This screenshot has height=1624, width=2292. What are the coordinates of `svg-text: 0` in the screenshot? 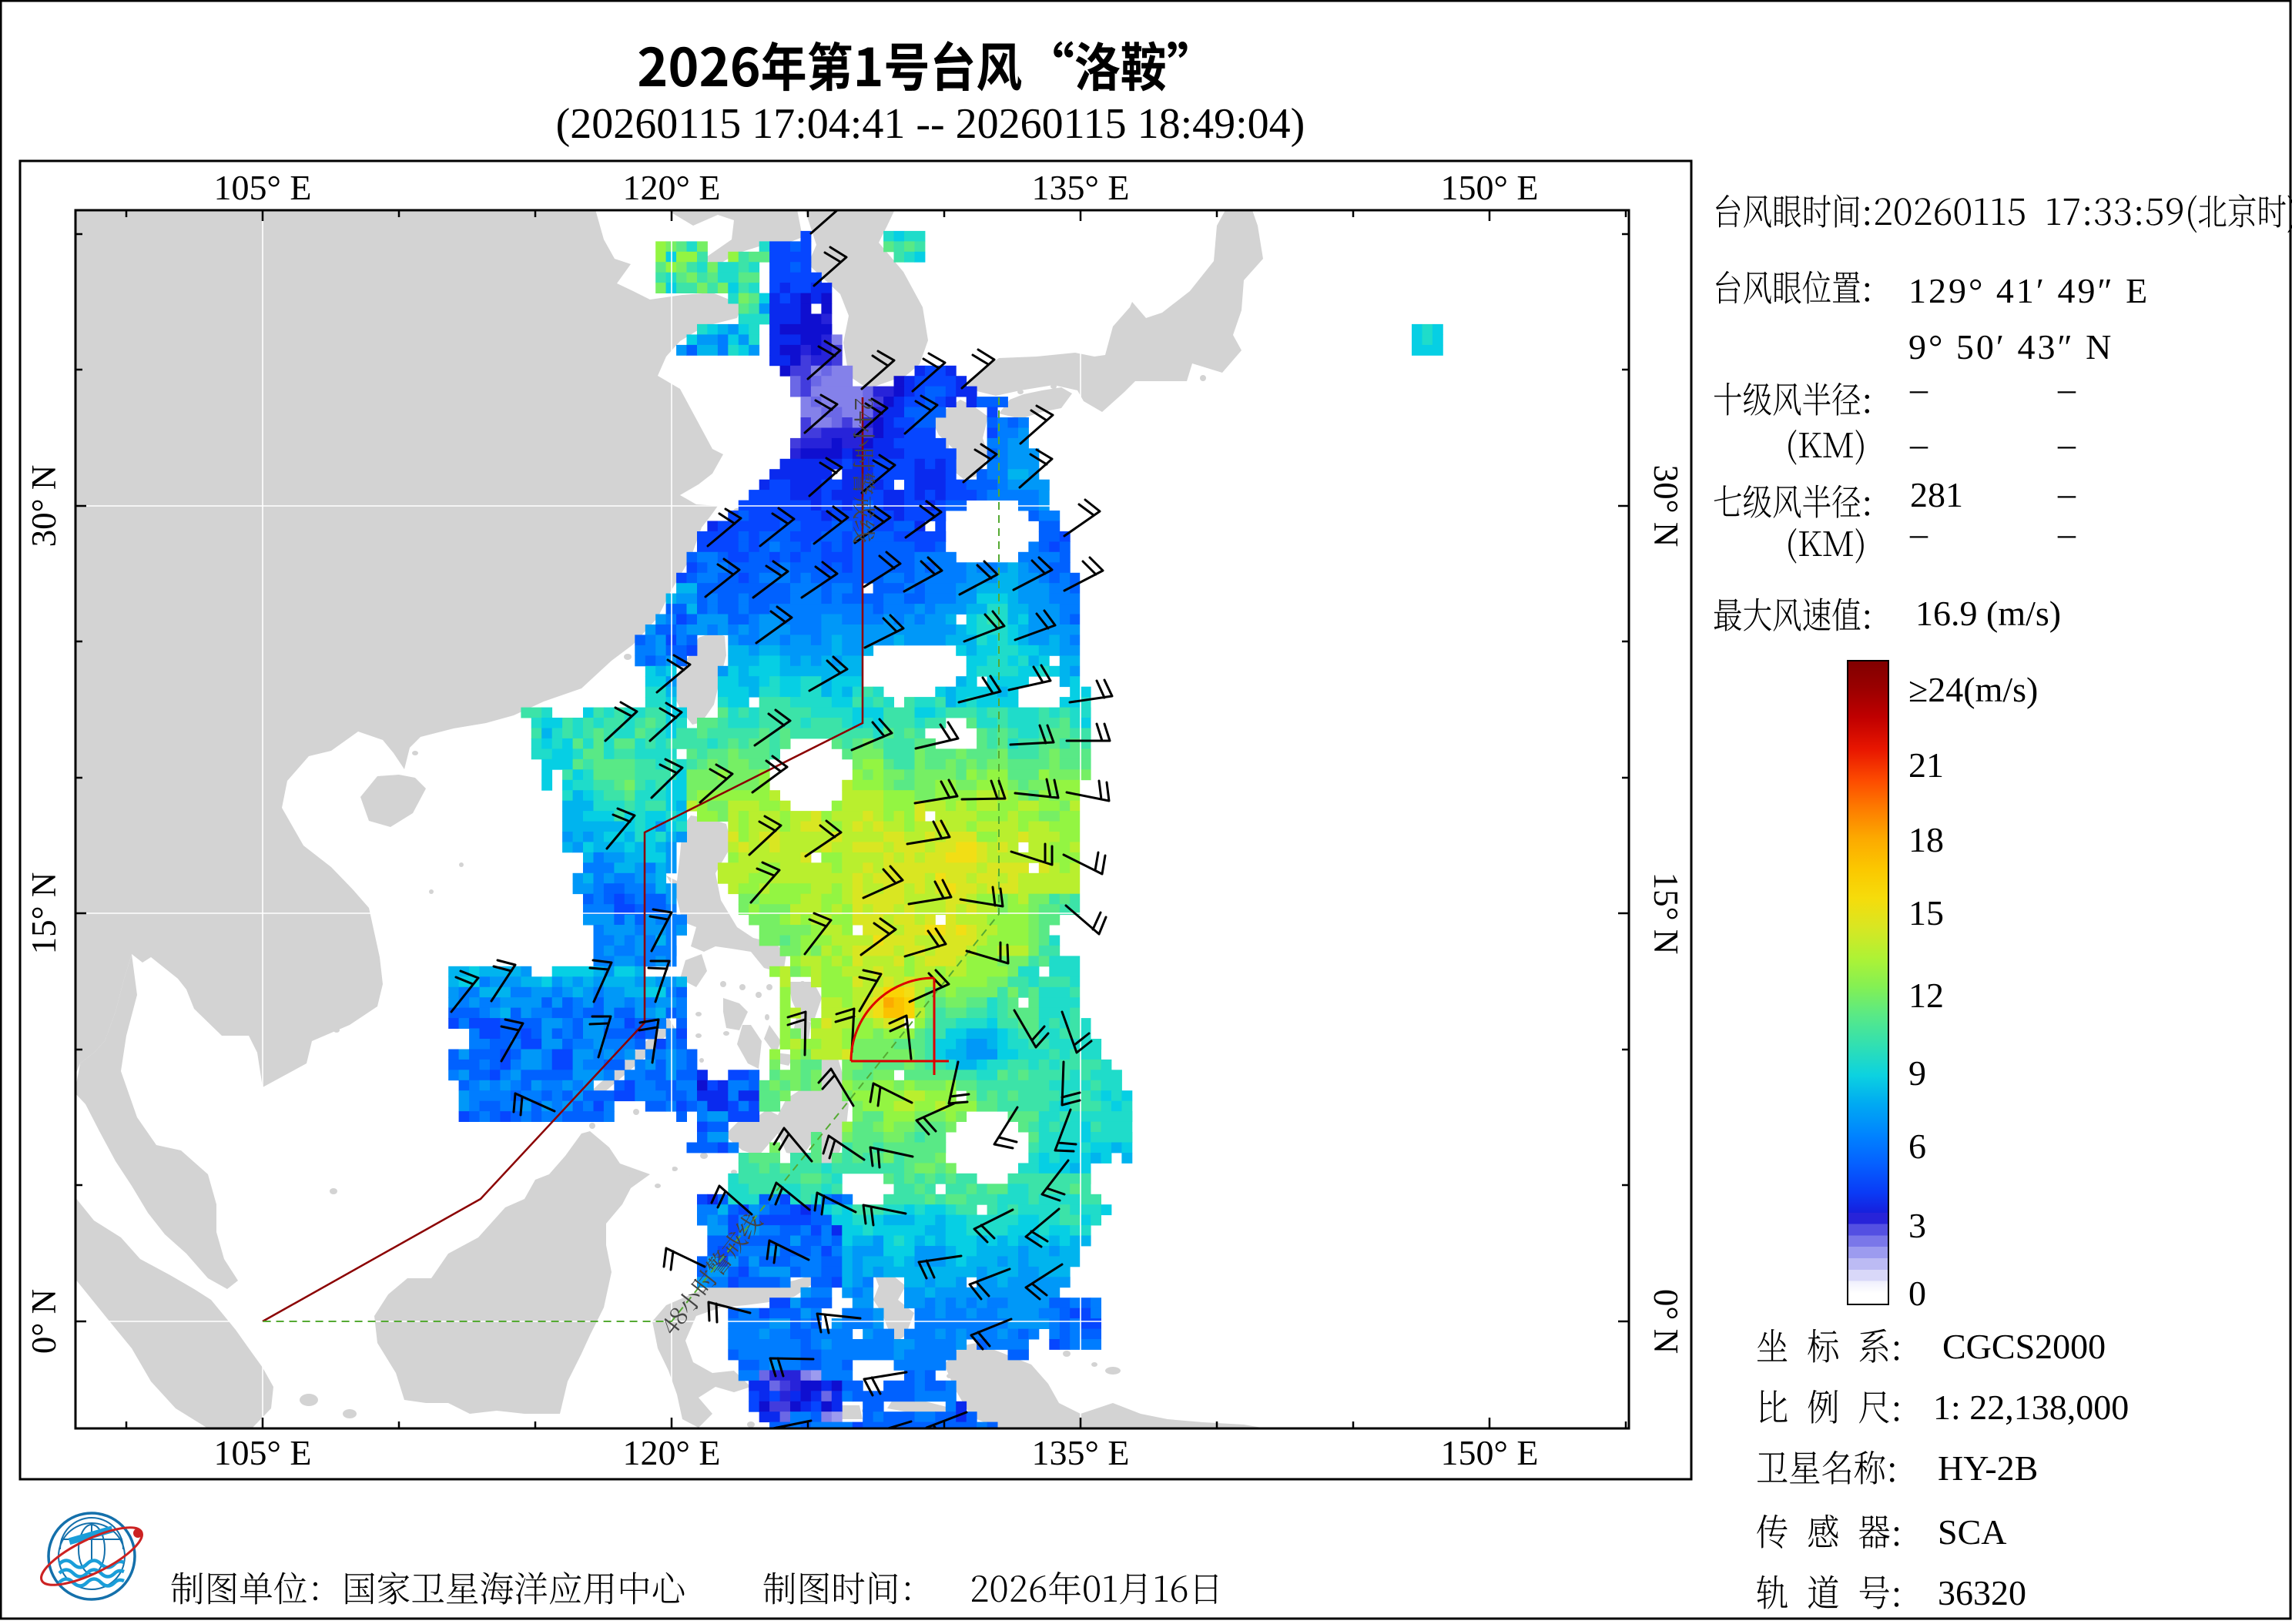 It's located at (1917, 1293).